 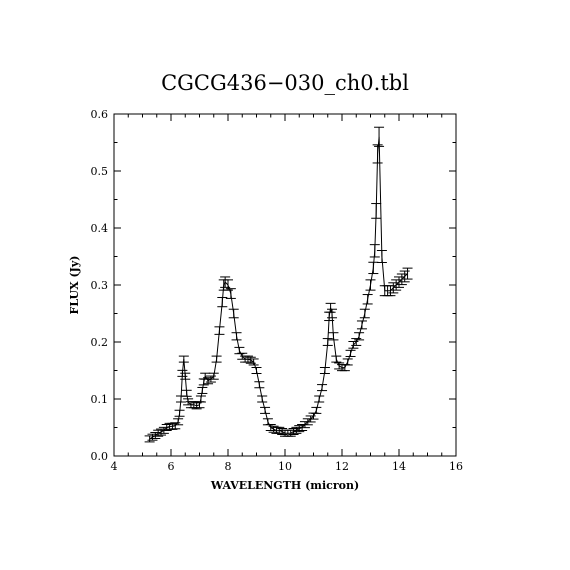 What do you see at coordinates (228, 466) in the screenshot?
I see `x-tick-label: 8` at bounding box center [228, 466].